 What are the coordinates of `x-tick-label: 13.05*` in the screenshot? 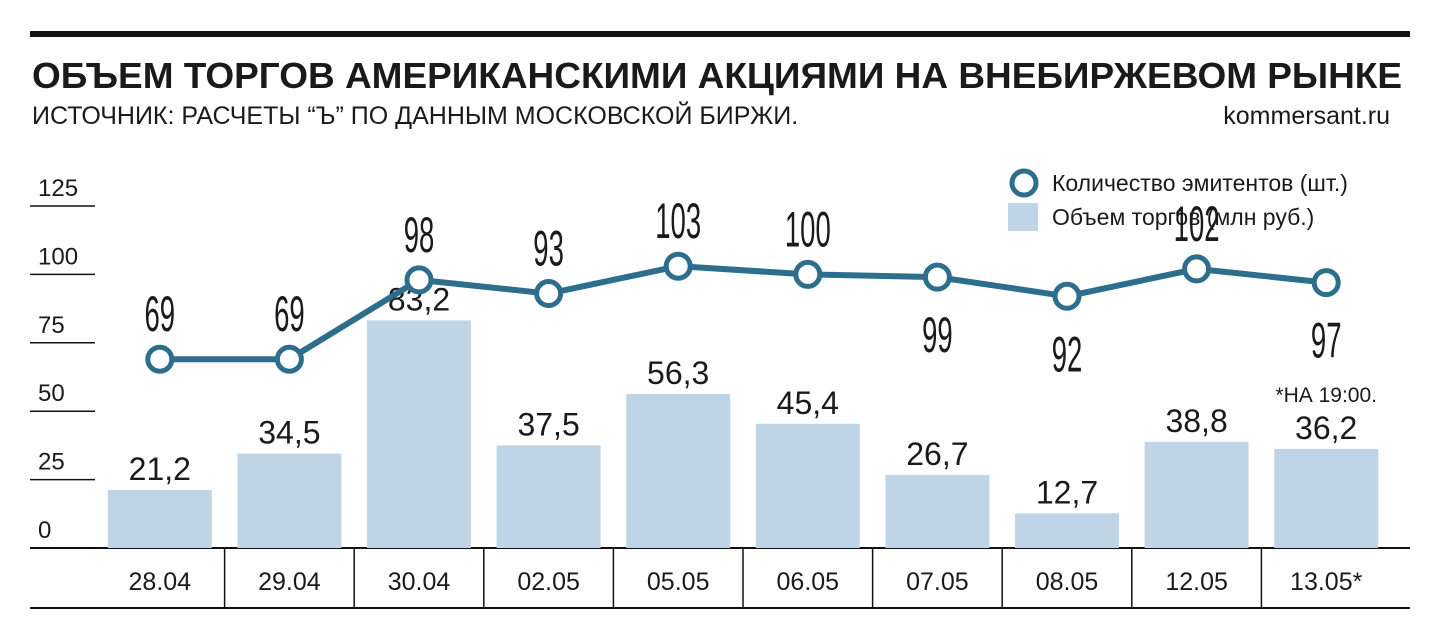 It's located at (1326, 582).